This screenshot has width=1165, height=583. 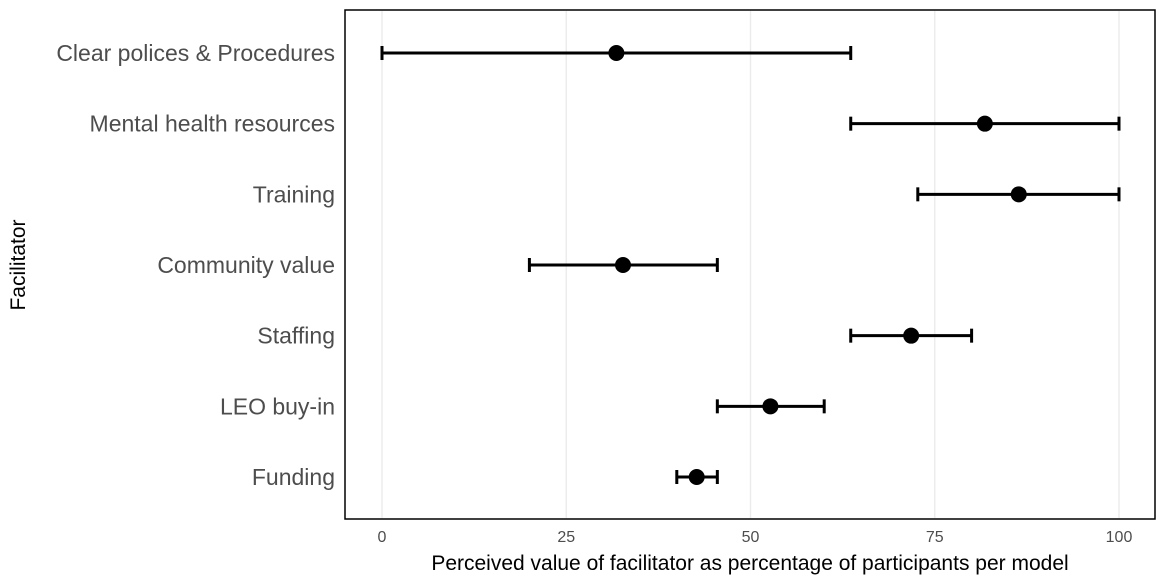 I want to click on x-tick-label: 100, so click(x=1119, y=537).